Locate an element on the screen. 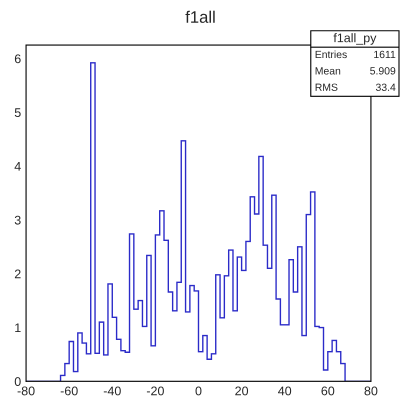 The width and height of the screenshot is (401, 410). y-tick-label: 3 is located at coordinates (17, 220).